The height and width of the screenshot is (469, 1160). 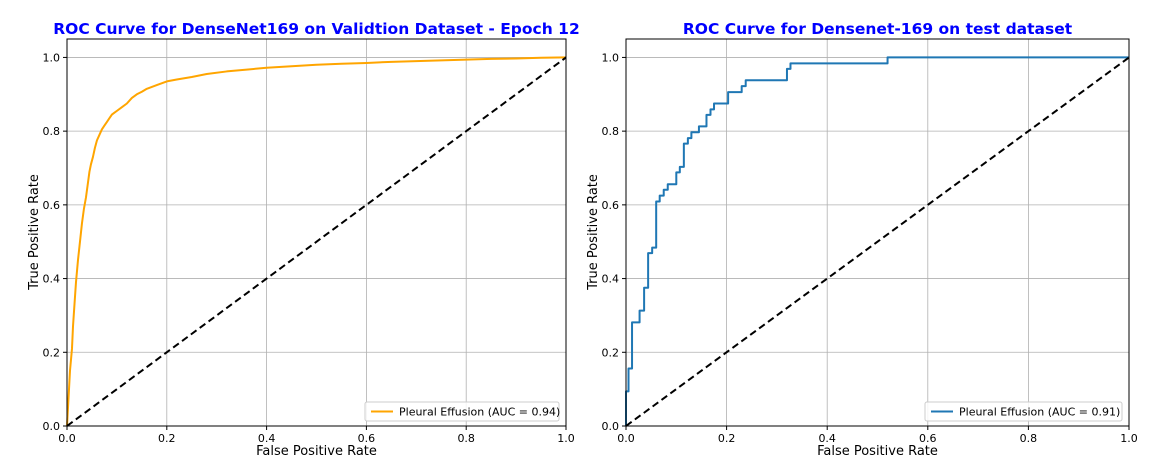 I want to click on legend: Pleural Effusion (AUC = 0.94), so click(x=462, y=411).